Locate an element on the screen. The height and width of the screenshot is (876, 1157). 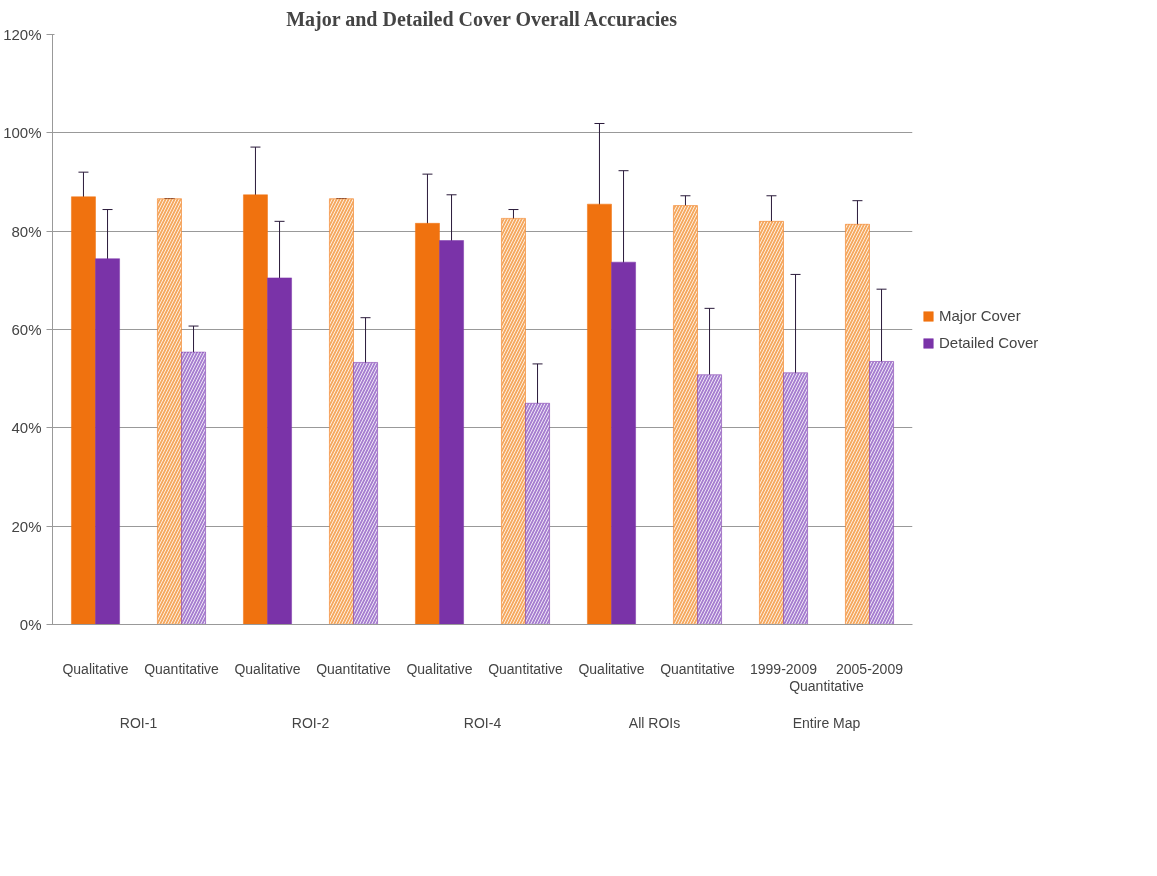
y-tick-label: 40% is located at coordinates (26, 428).